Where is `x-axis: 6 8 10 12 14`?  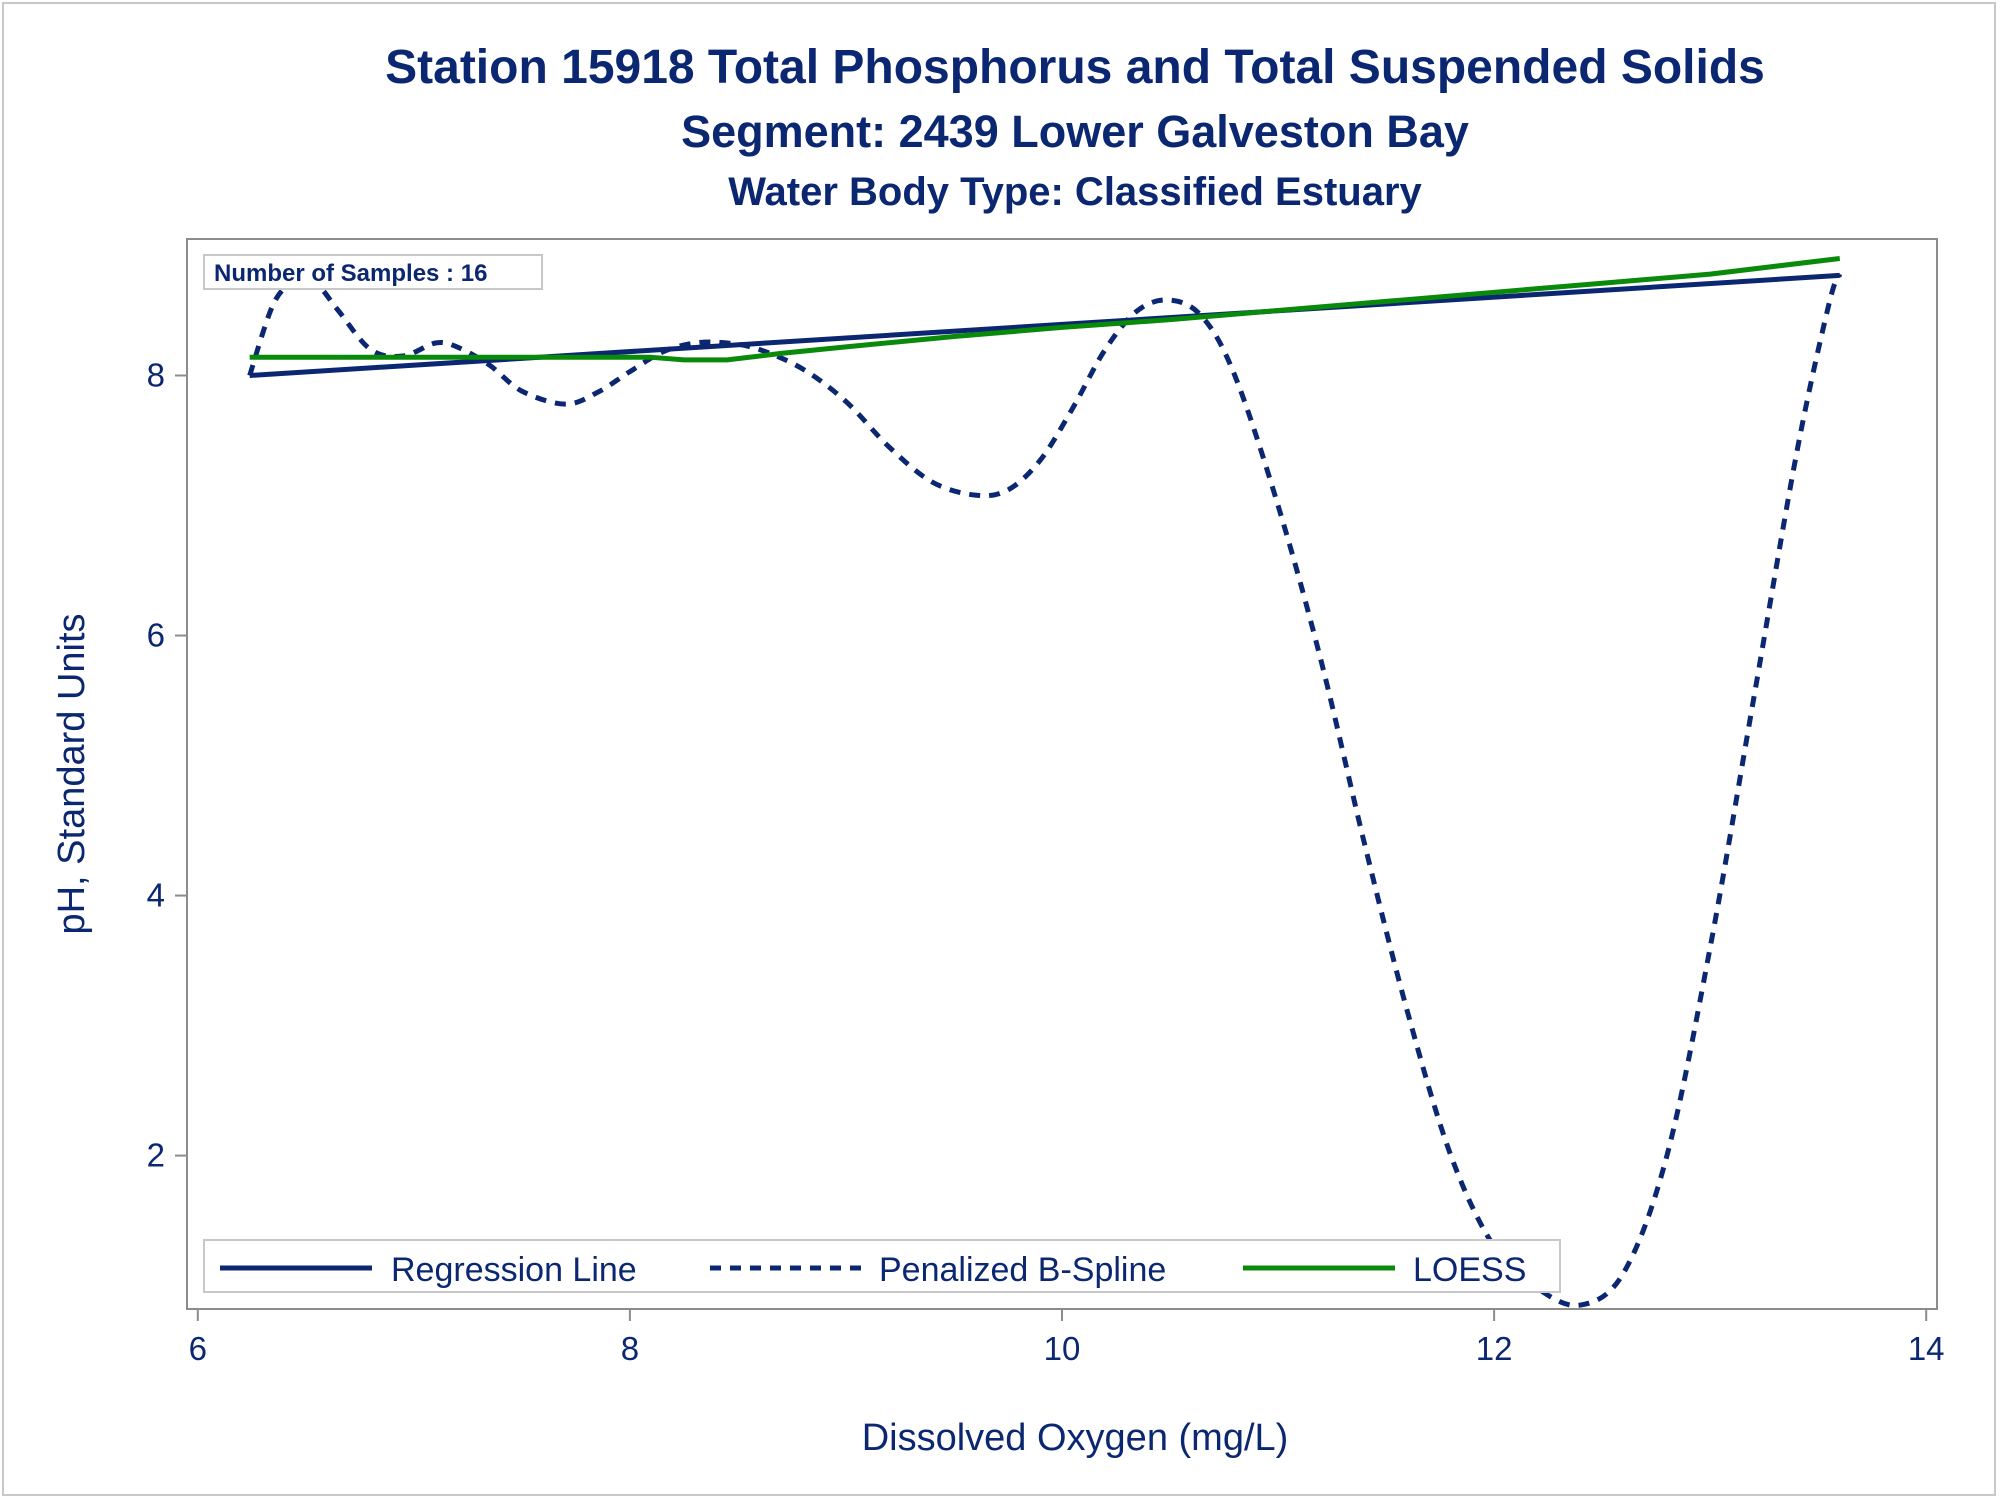
x-axis: 6 8 10 12 14 is located at coordinates (1067, 1338).